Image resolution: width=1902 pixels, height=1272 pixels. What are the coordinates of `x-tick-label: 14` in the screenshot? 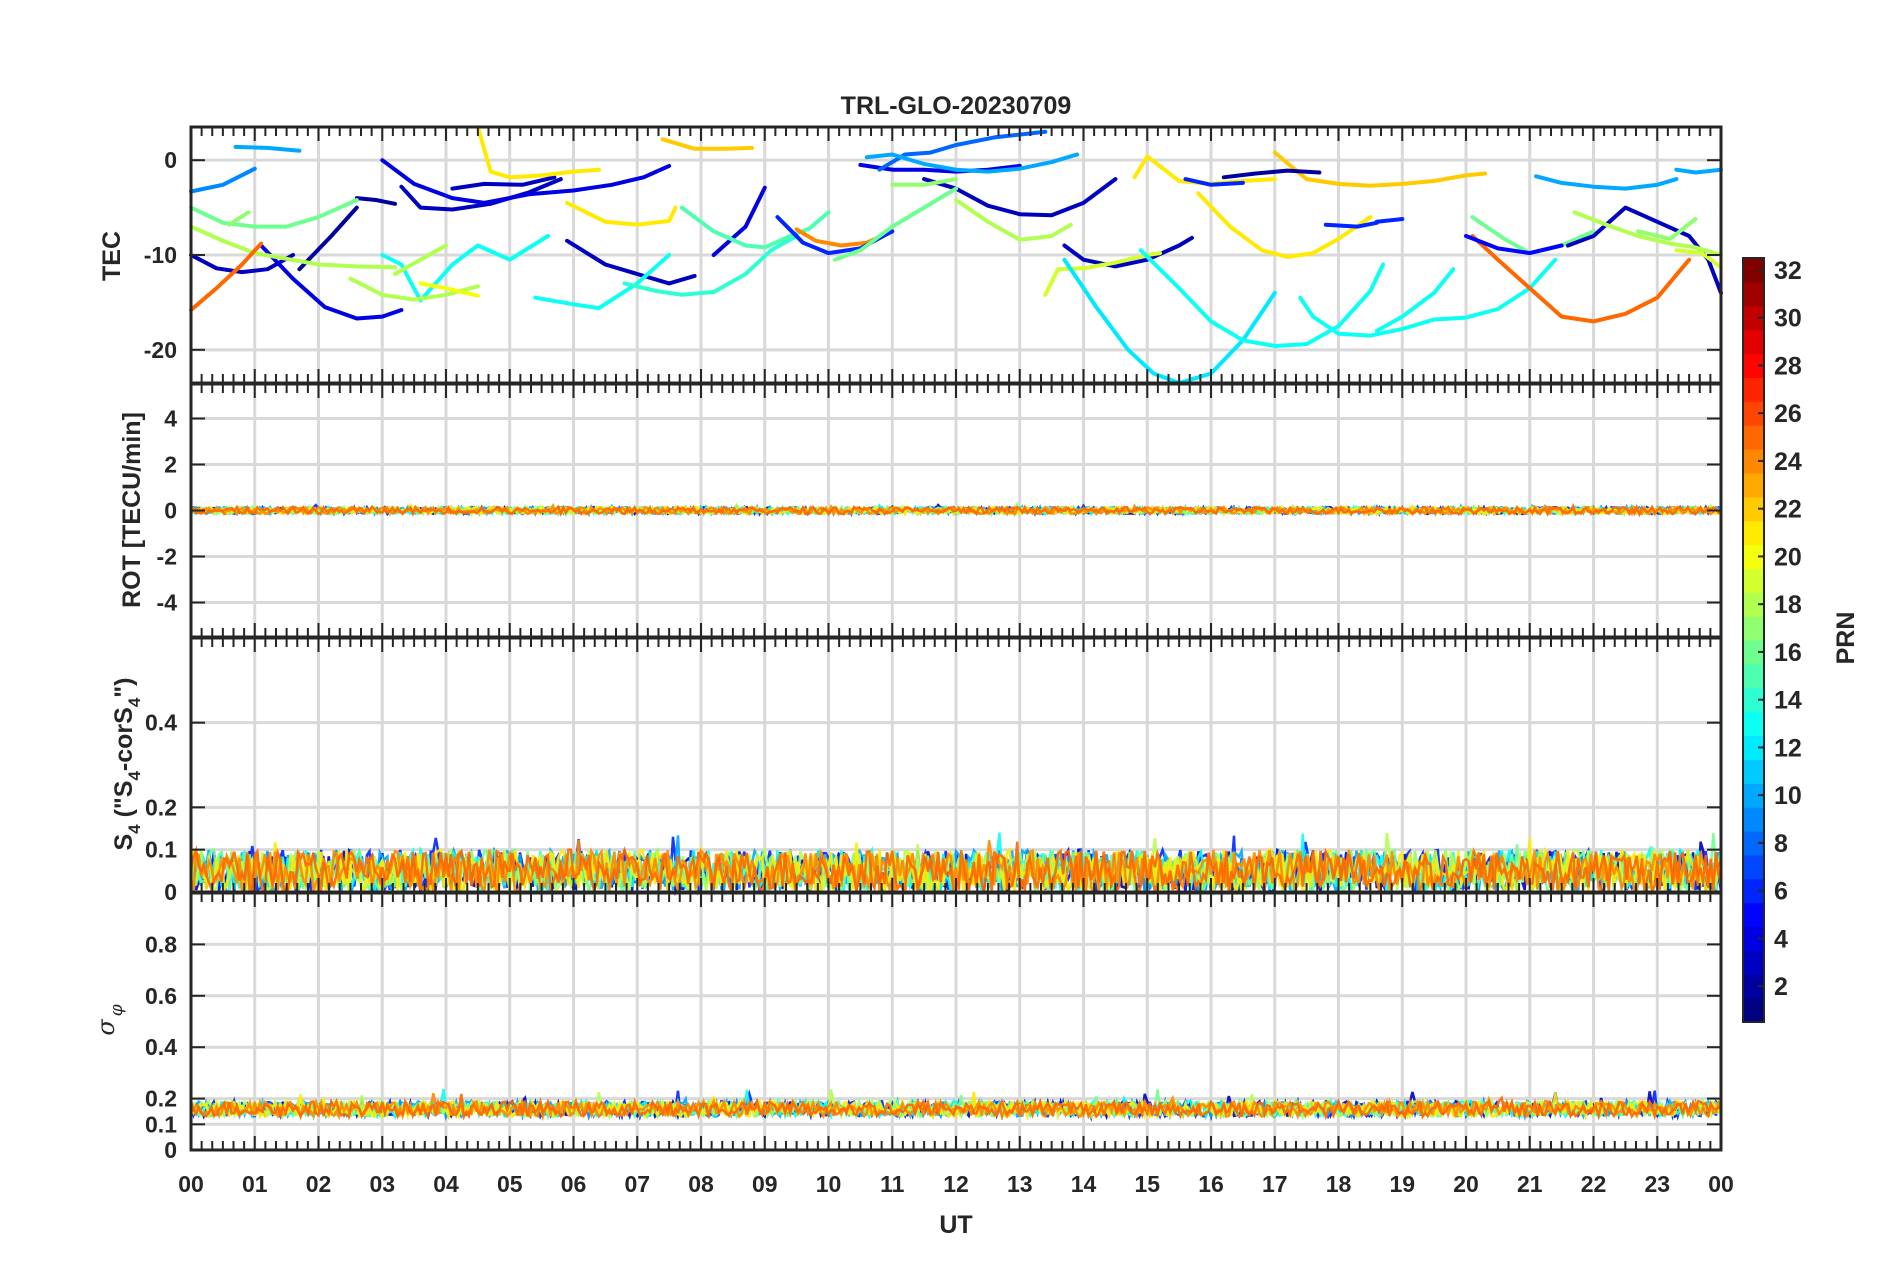 It's located at (1084, 1184).